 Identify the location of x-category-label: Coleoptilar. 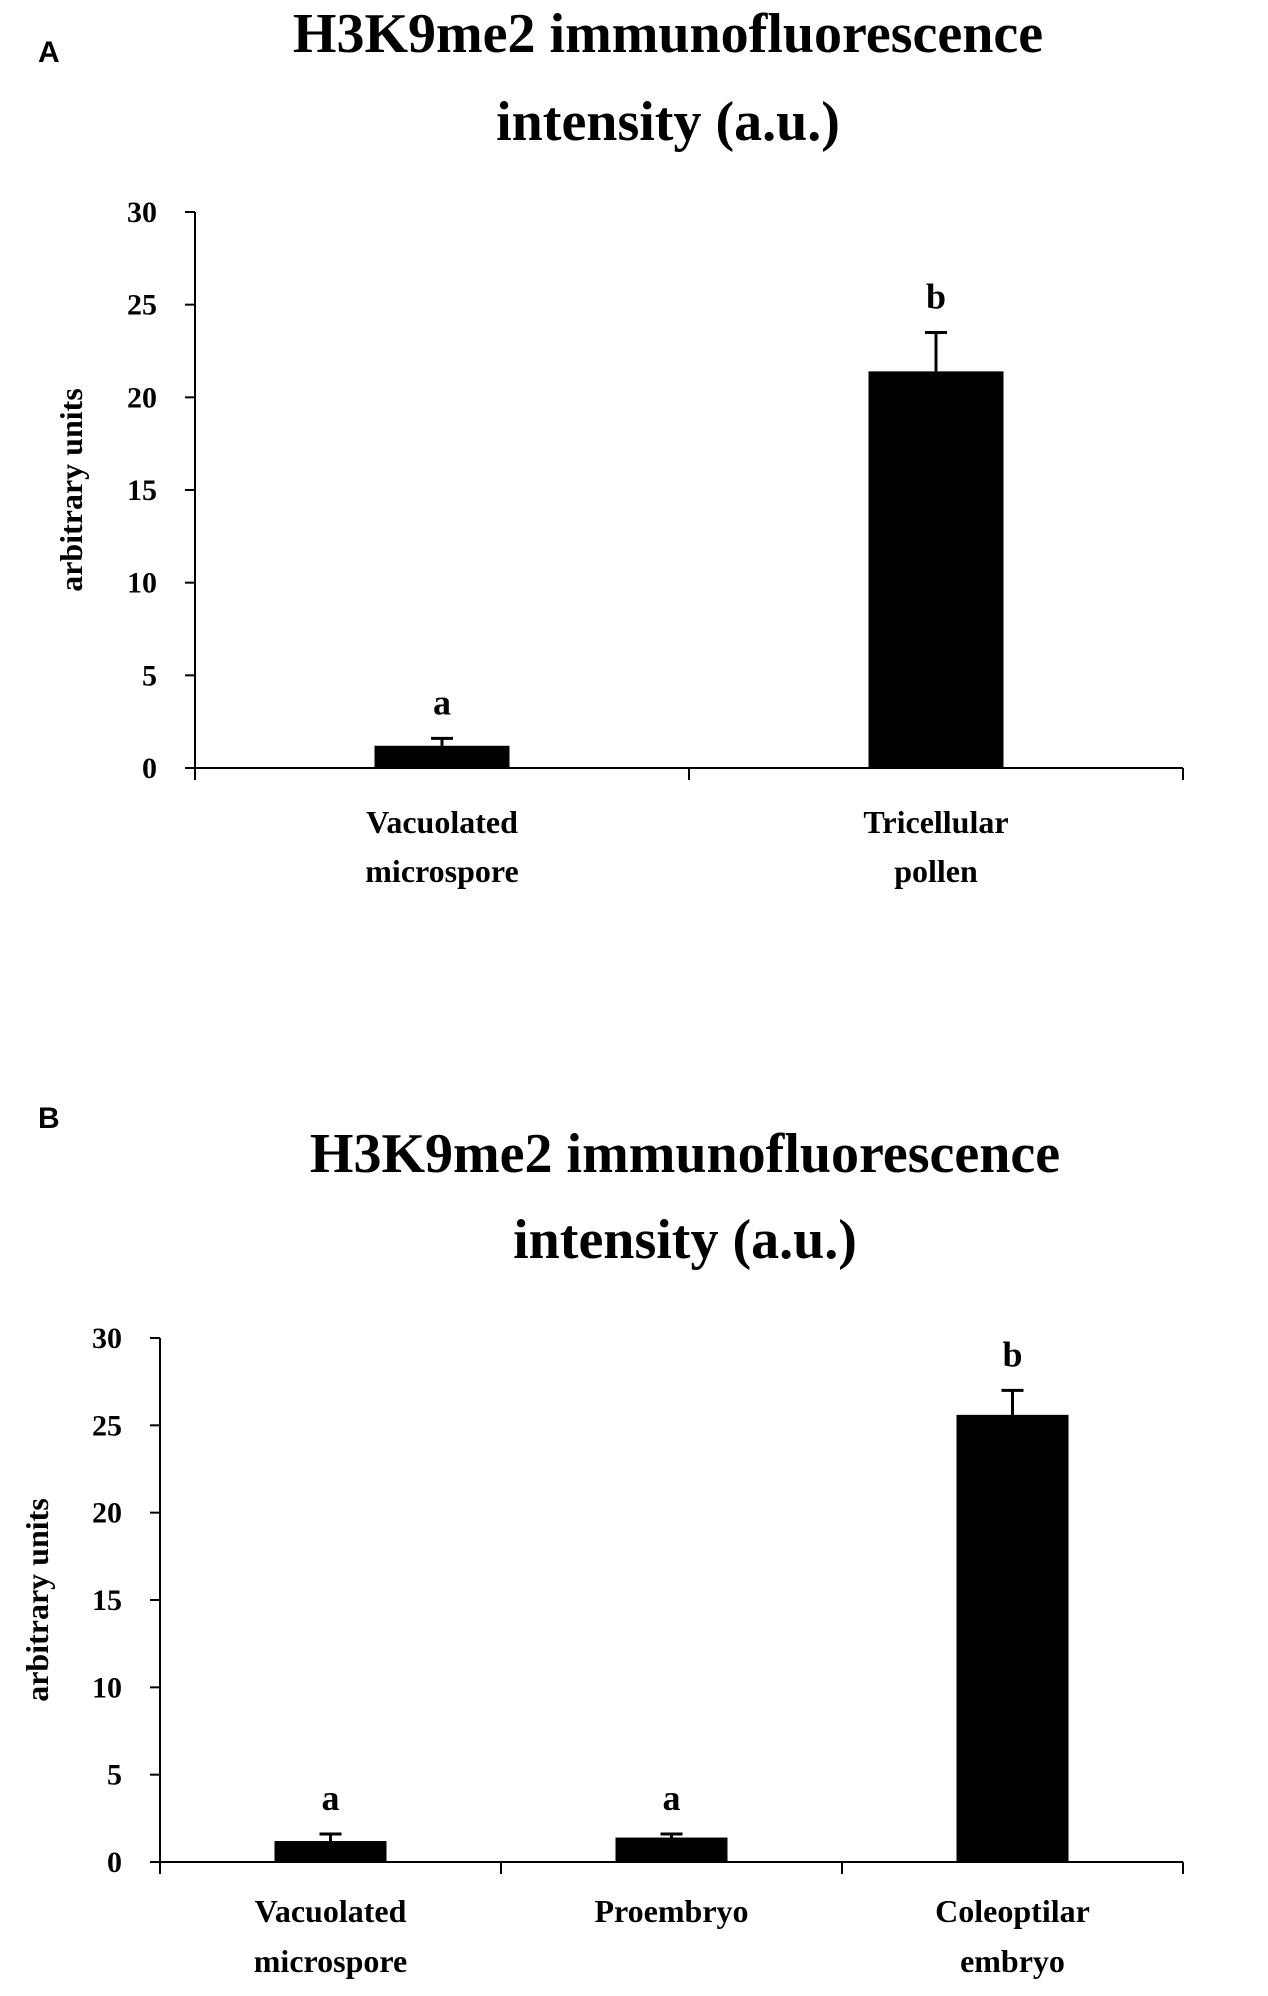
(1012, 1911).